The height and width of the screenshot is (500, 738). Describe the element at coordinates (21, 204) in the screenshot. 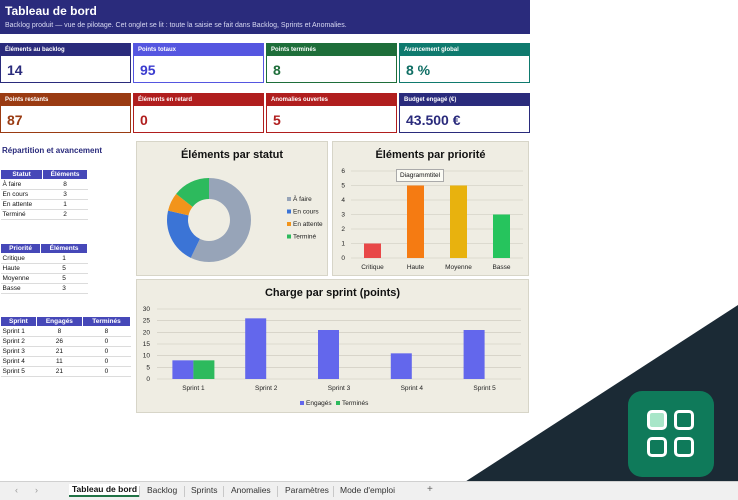

I see `table-cell: En attente` at that location.